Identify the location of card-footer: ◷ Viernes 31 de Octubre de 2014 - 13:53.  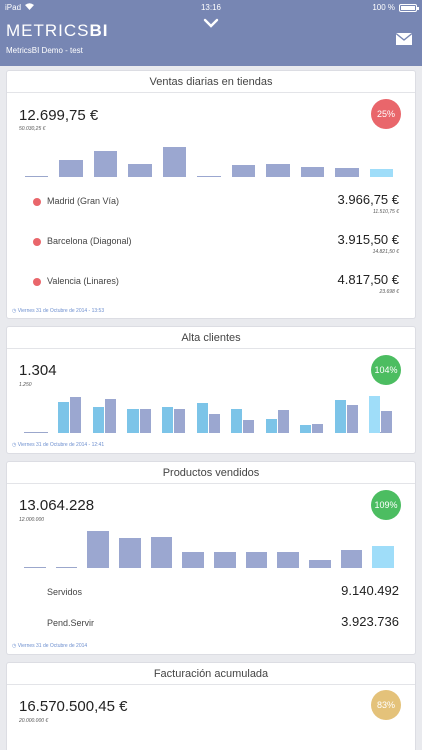
(58, 311).